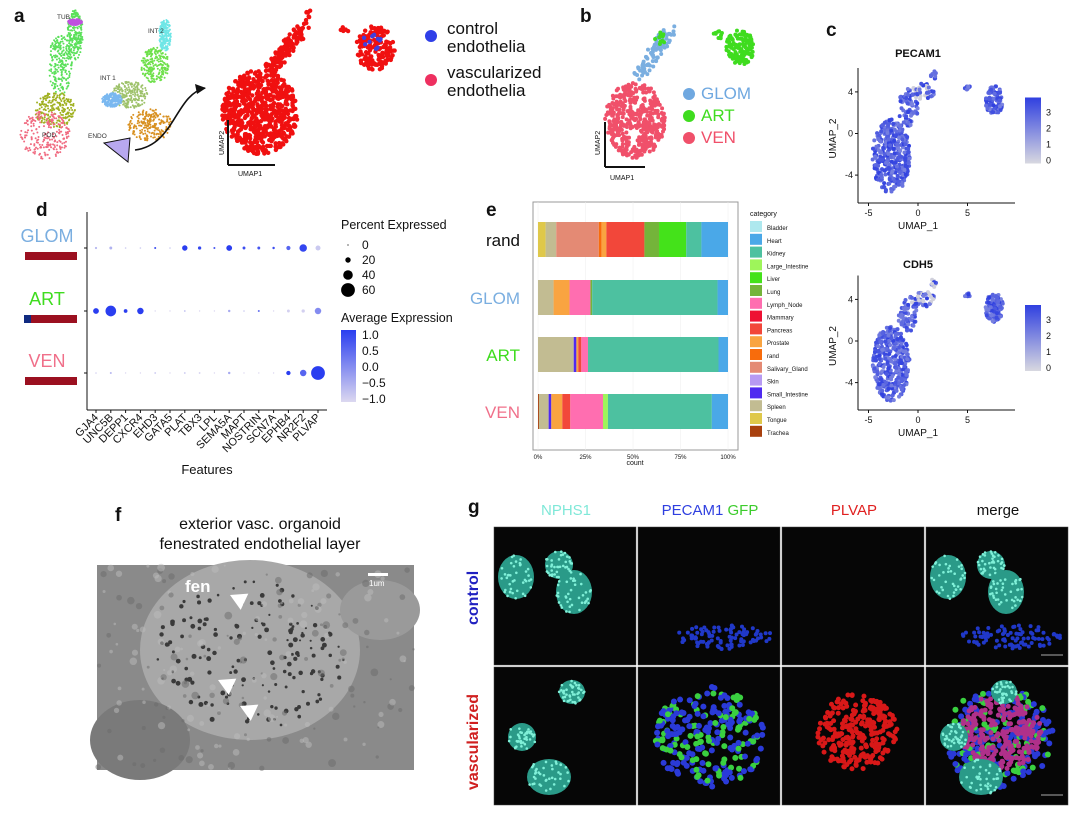  Describe the element at coordinates (917, 213) in the screenshot. I see `x-tick-label: 0` at that location.